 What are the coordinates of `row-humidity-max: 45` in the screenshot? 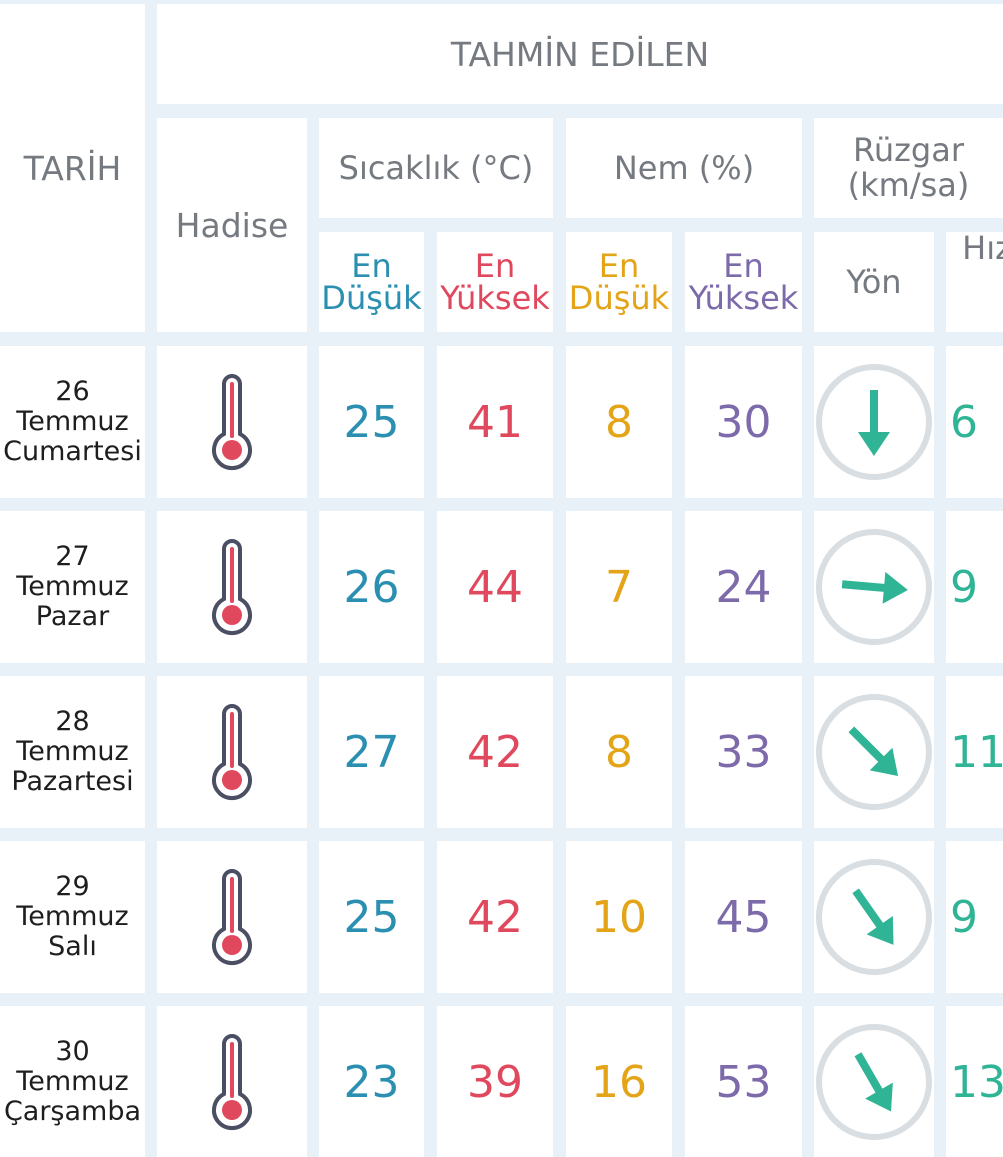 It's located at (743, 917).